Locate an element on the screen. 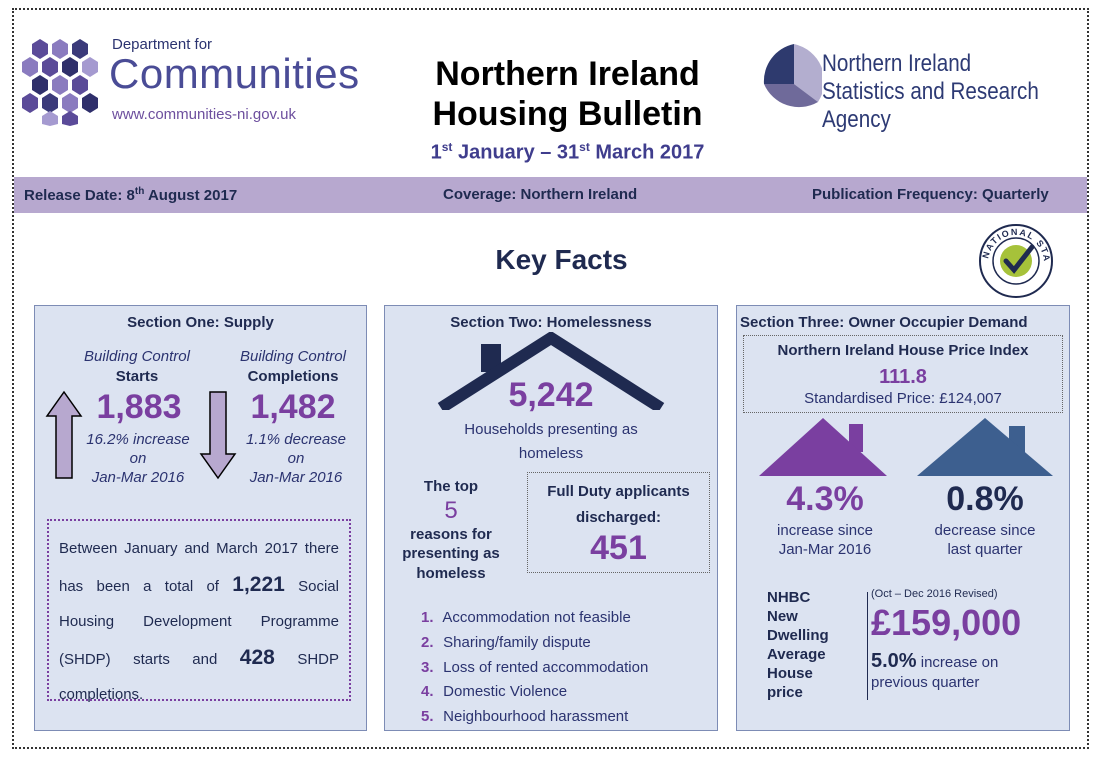  info-band is located at coordinates (550, 195).